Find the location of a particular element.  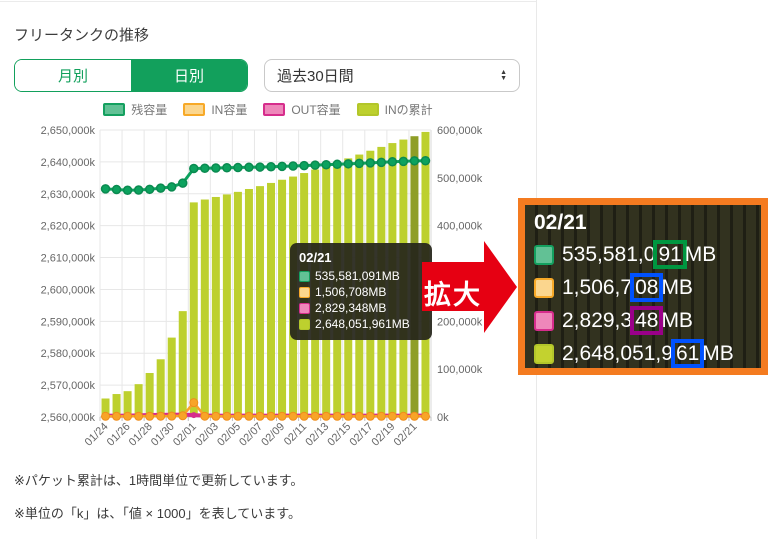

x-axis-tick-label: 02/09 is located at coordinates (273, 435).